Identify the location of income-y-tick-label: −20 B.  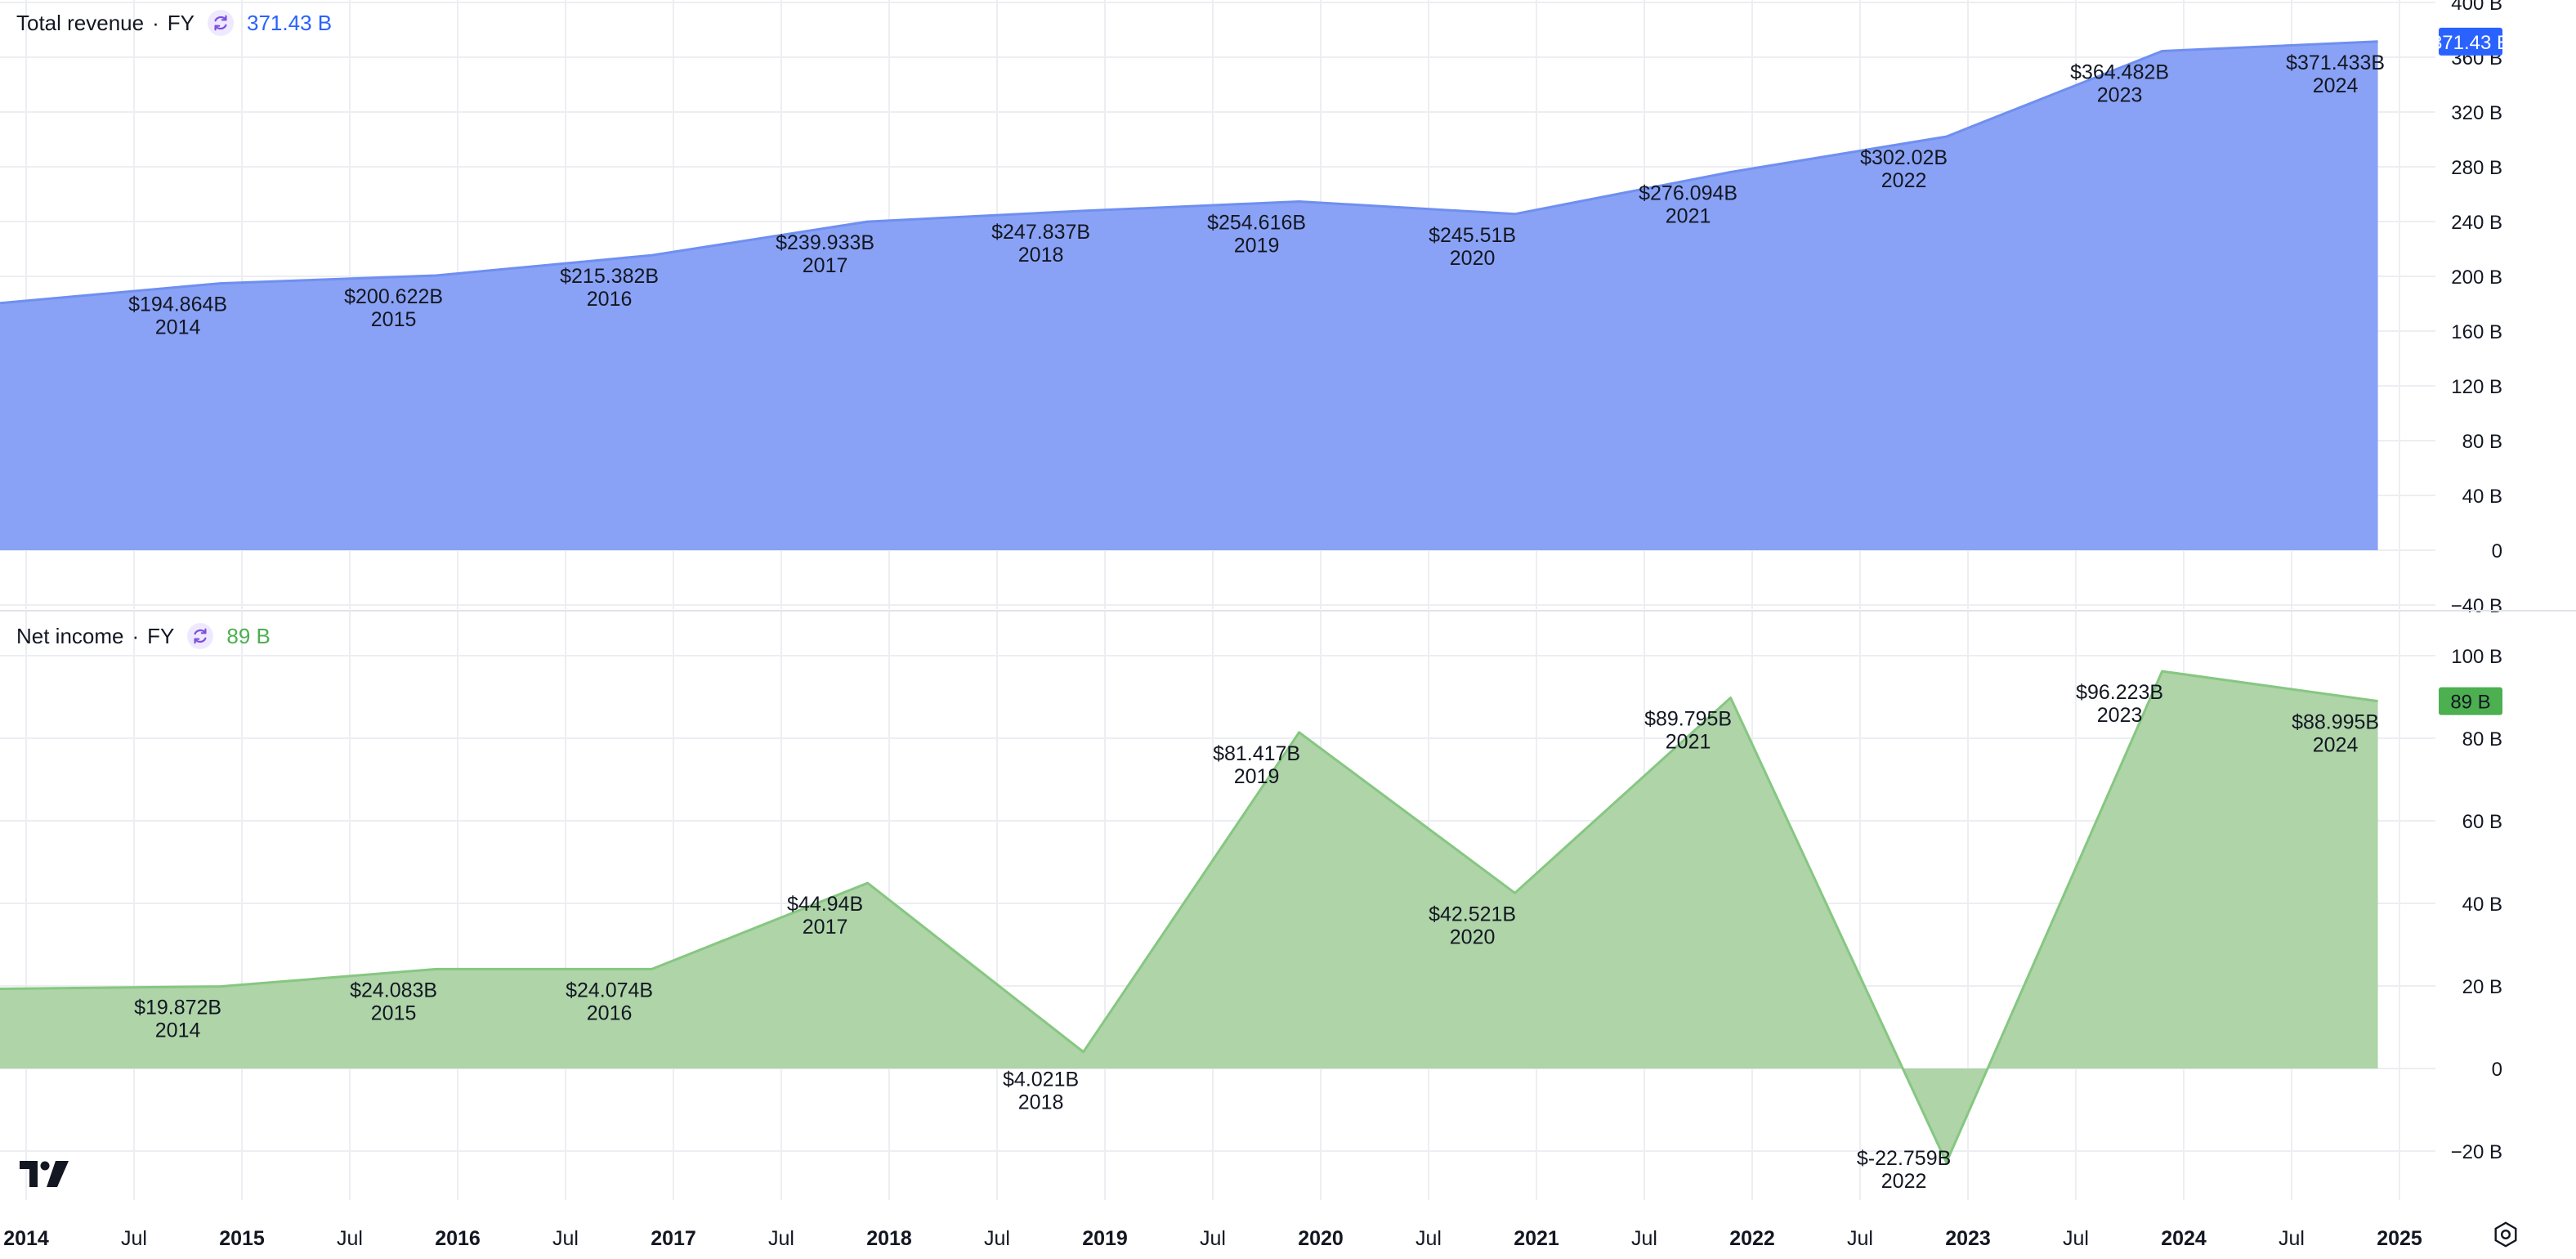
(2476, 1152).